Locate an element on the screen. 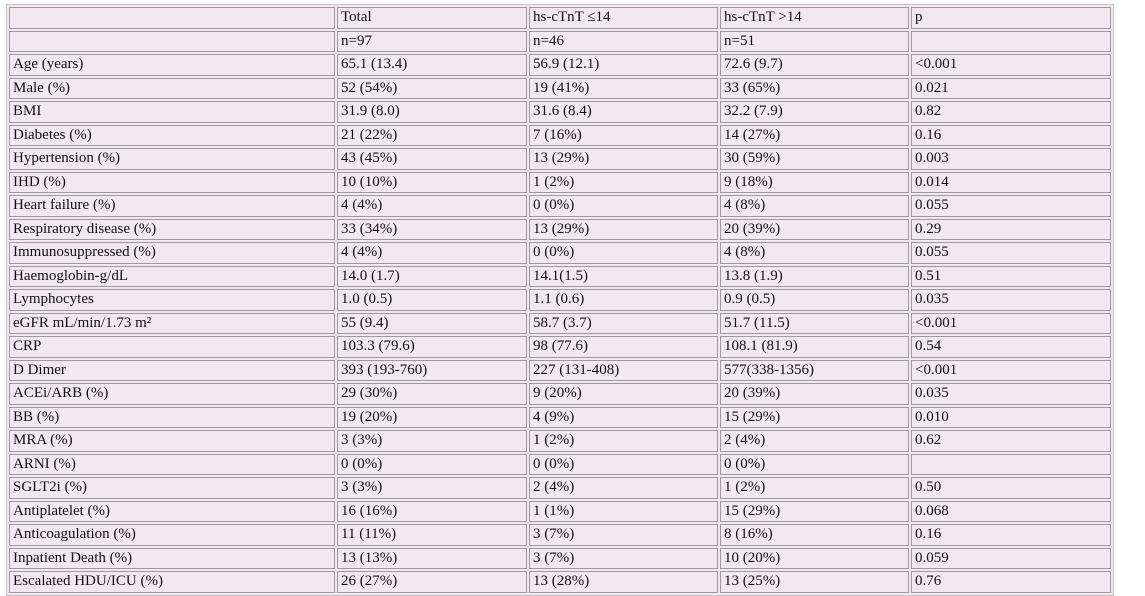 Image resolution: width=1145 pixels, height=596 pixels. table-cell: 0.50 is located at coordinates (1011, 488).